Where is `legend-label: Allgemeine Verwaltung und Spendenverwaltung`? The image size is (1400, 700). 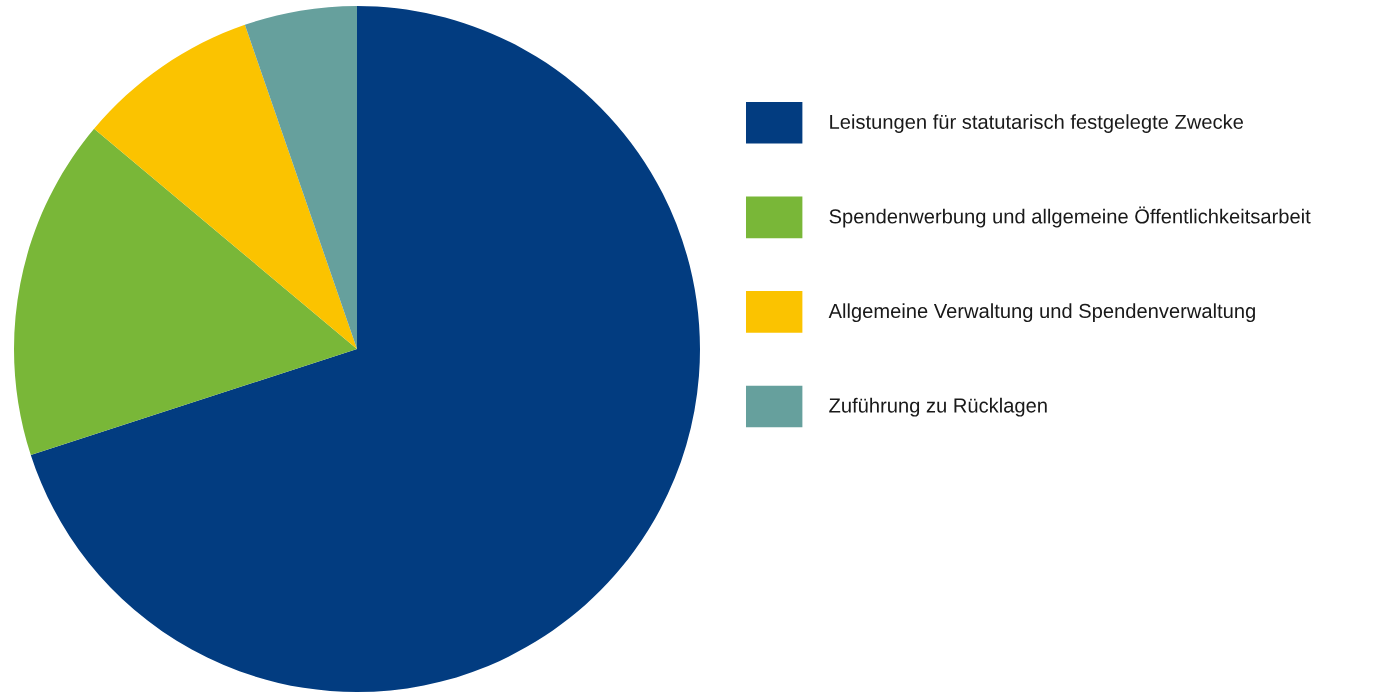 legend-label: Allgemeine Verwaltung und Spendenverwaltung is located at coordinates (1041, 313).